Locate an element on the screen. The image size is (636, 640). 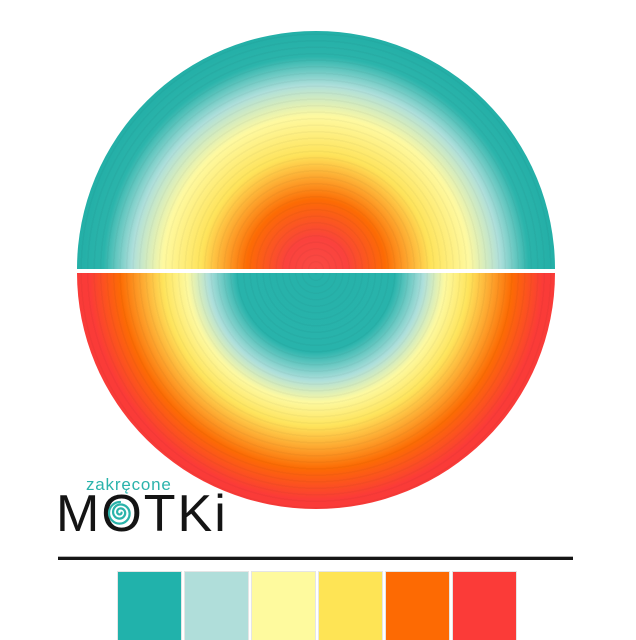
wordmark-suffix: TKi is located at coordinates (185, 514).